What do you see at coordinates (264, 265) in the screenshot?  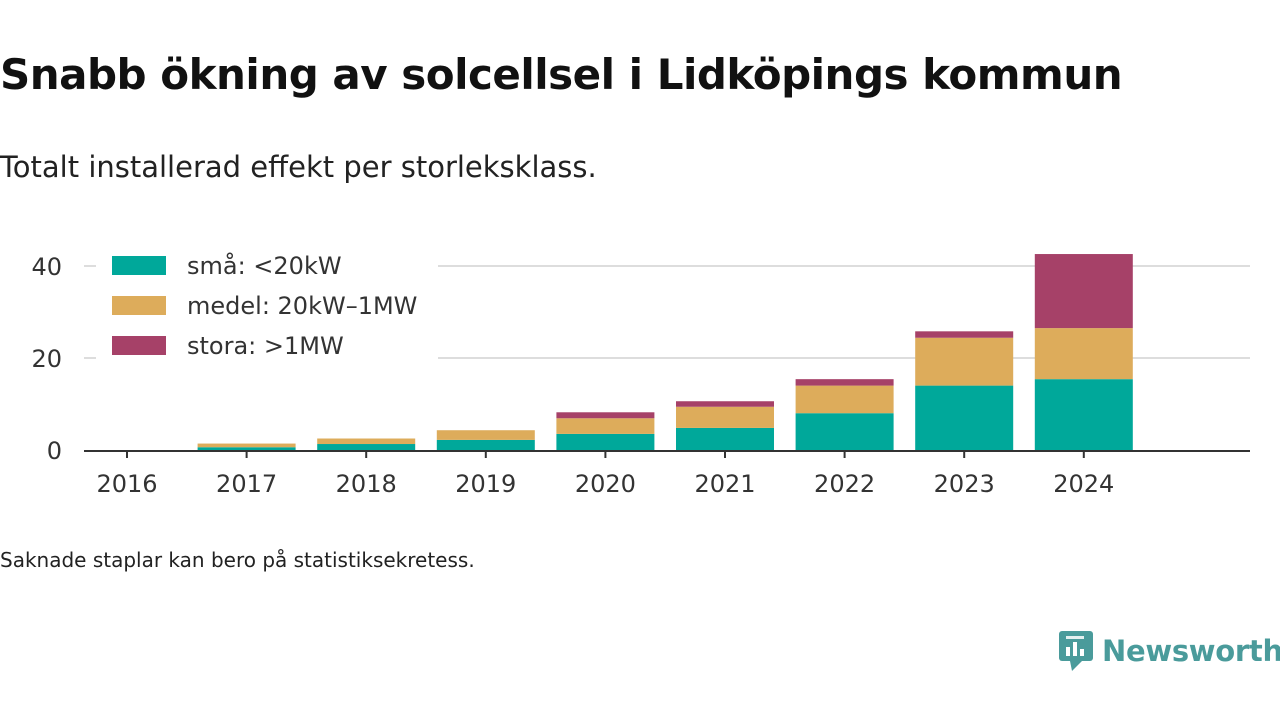 I see `legend-label: små: <20kW` at bounding box center [264, 265].